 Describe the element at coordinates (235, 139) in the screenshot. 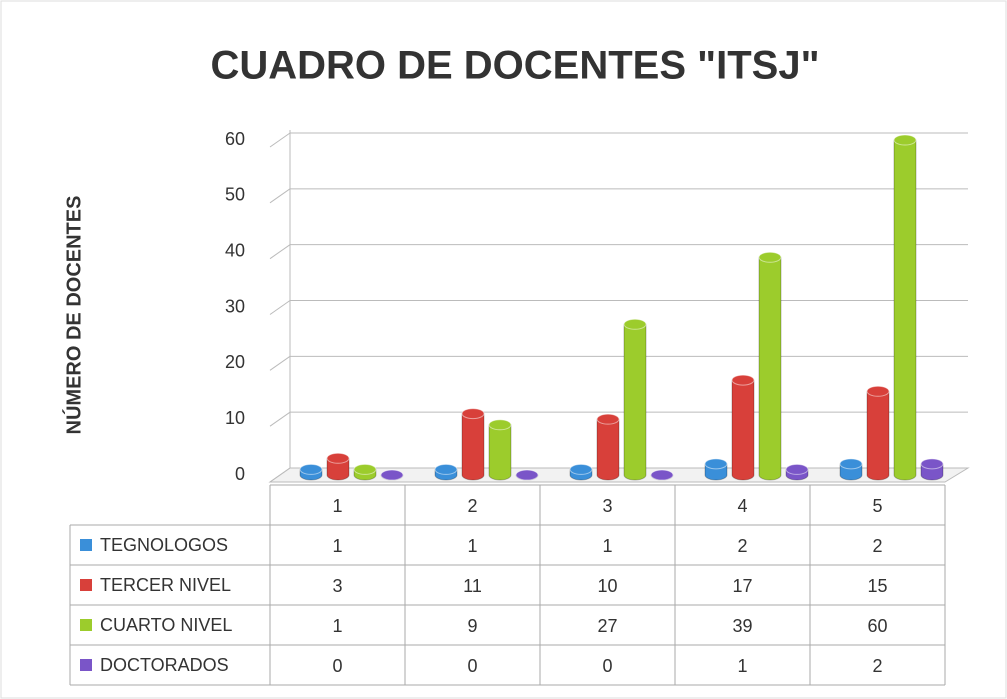

I see `y-tick-label: 60` at that location.